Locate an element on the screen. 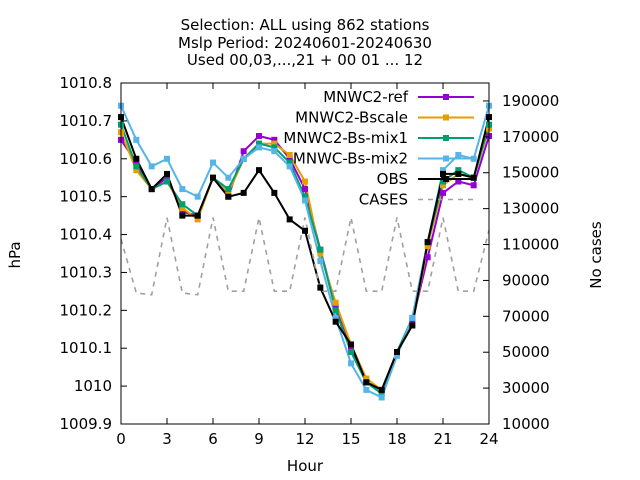 This screenshot has width=640, height=480. x-tick-label: 3 is located at coordinates (167, 439).